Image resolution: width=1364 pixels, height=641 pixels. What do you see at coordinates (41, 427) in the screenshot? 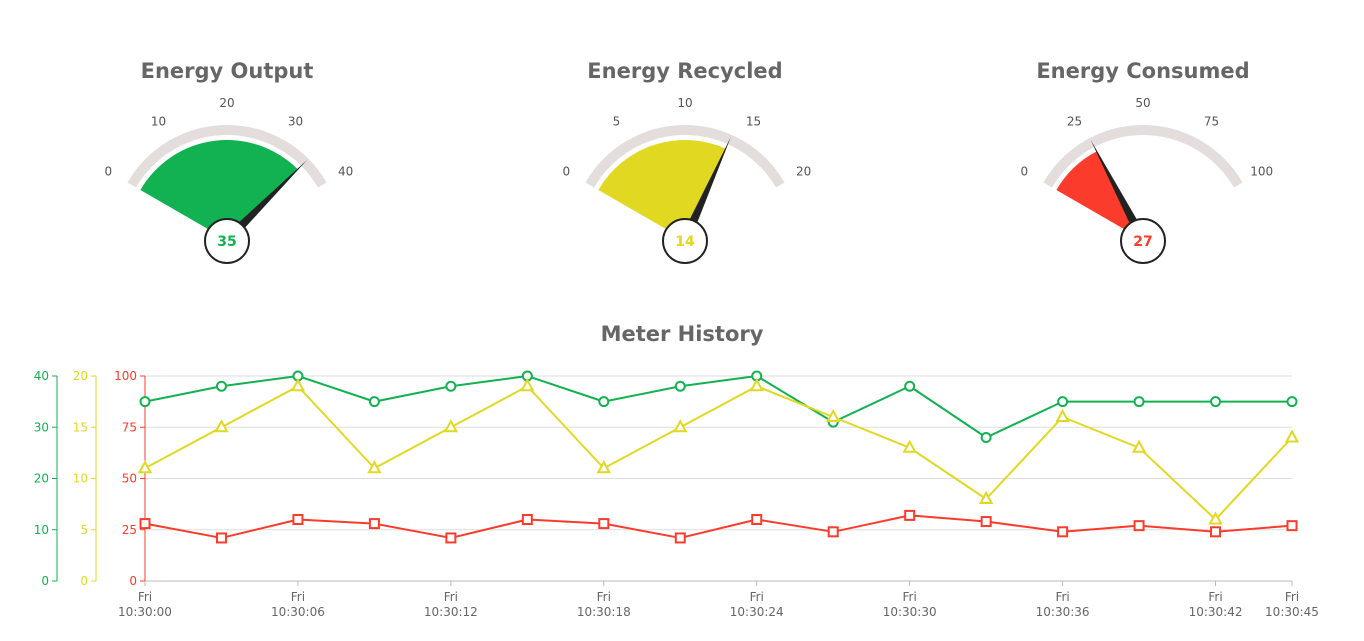
I see `y-tick-label: 30` at bounding box center [41, 427].